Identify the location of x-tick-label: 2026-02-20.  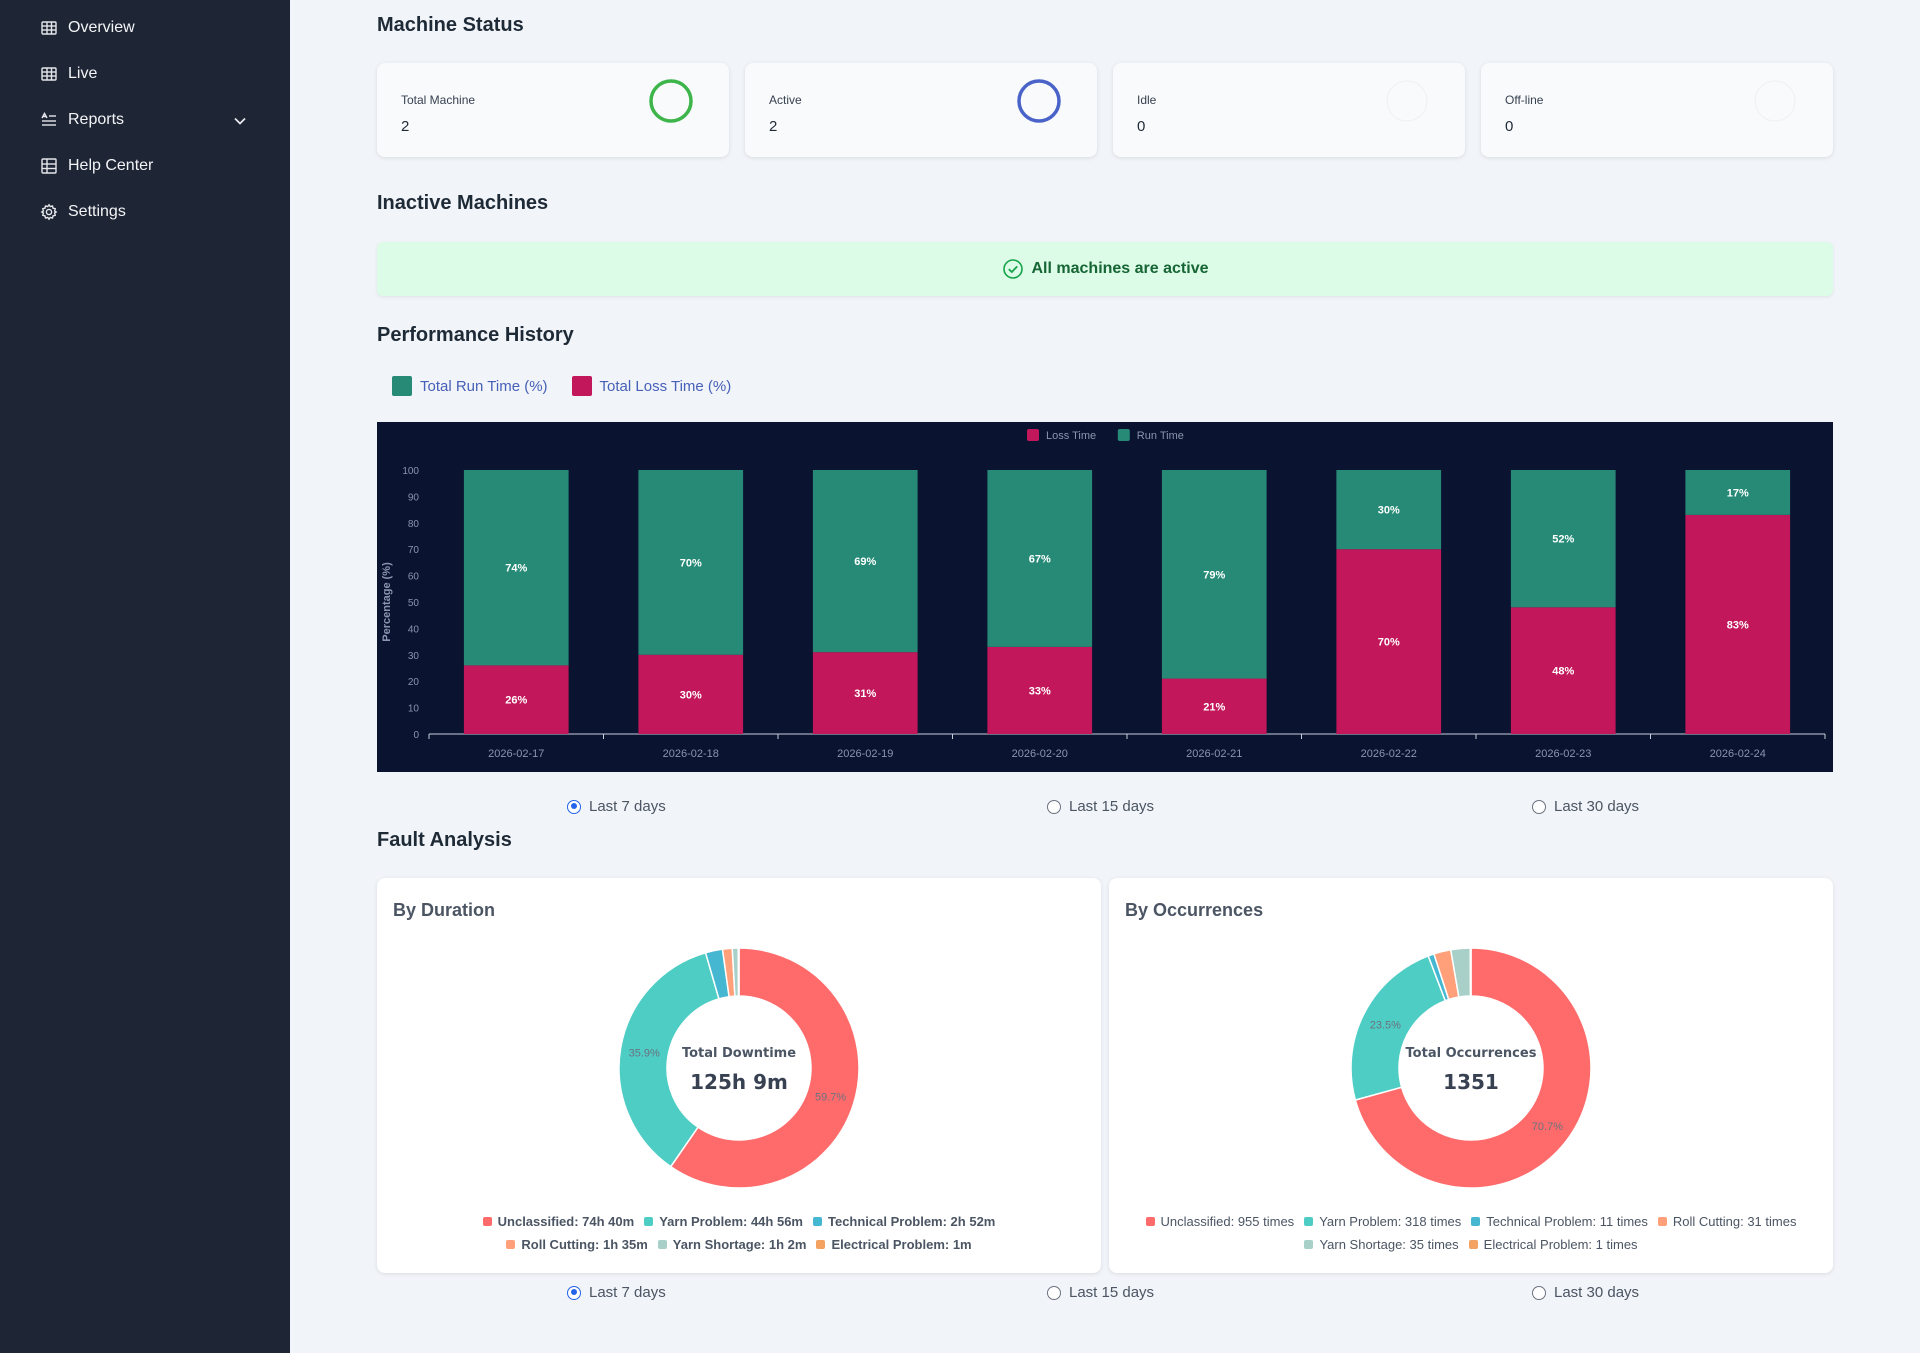
(1040, 754).